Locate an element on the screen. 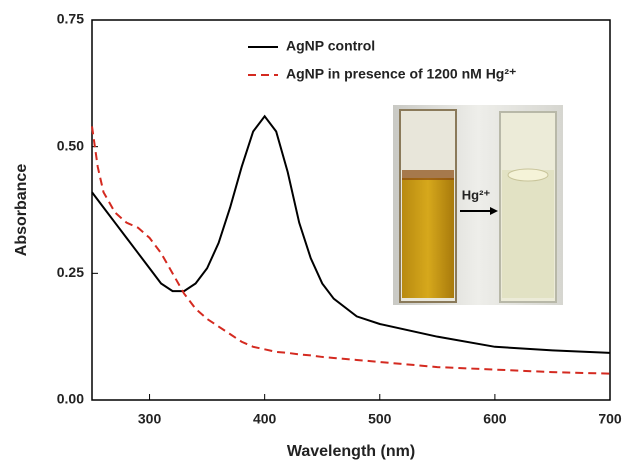  x-axis-label: Wavelength (nm) is located at coordinates (351, 451).